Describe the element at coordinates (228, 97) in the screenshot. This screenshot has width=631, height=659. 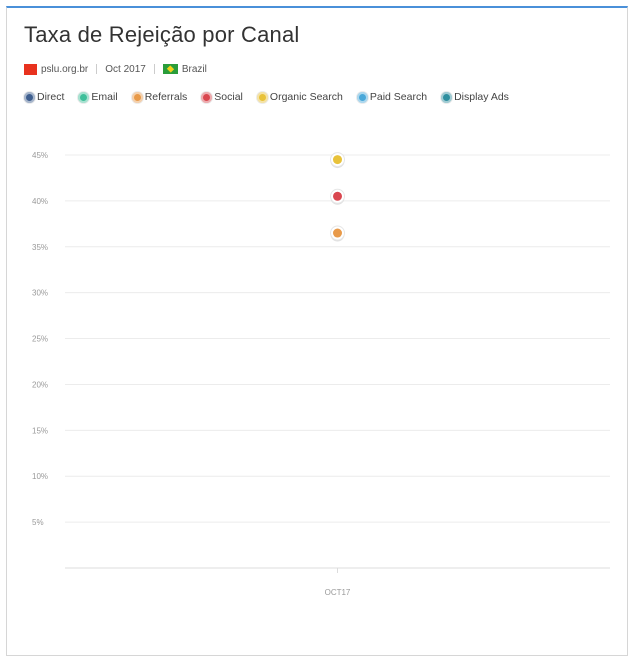
I see `legend-label: Social` at that location.